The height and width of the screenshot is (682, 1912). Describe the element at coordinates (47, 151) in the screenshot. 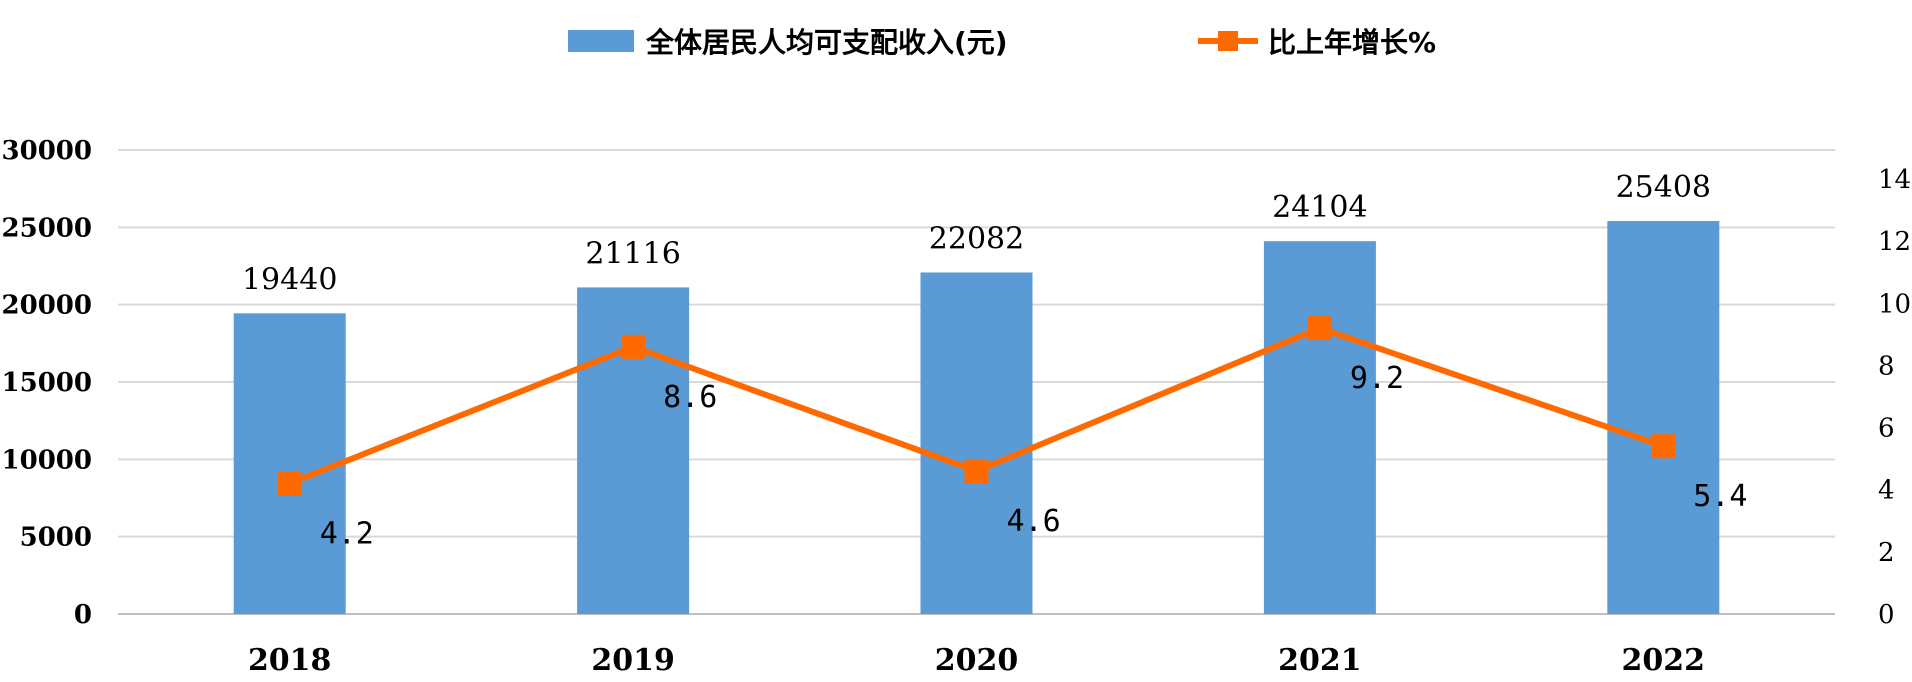

I see `left-tick-label: 30000` at that location.